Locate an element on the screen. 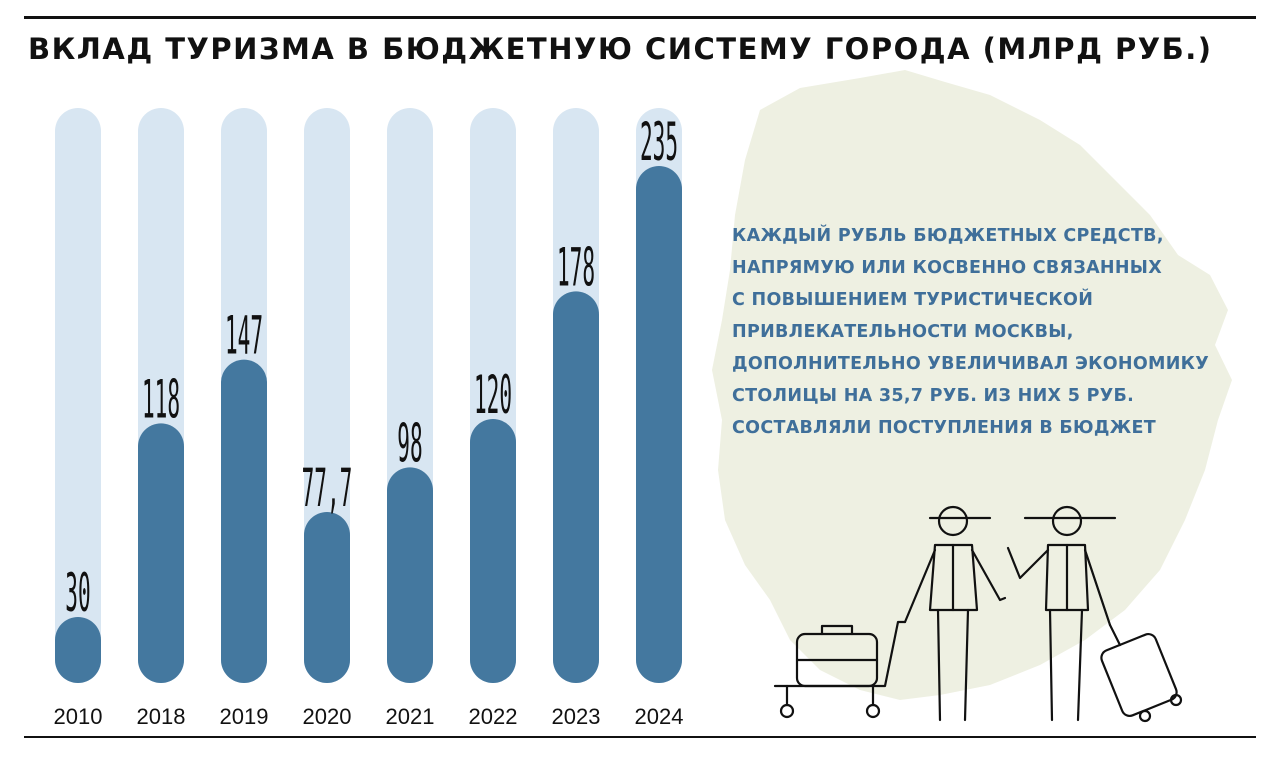  x-tick-label-2023: 2023 is located at coordinates (576, 716).